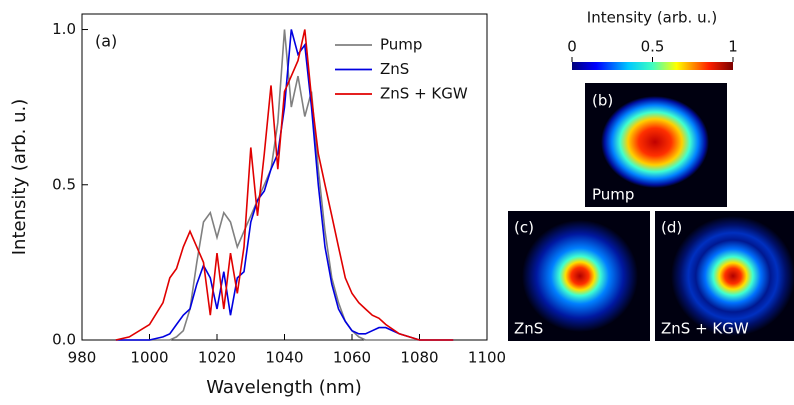  Describe the element at coordinates (394, 69) in the screenshot. I see `legend-label: ZnS` at that location.